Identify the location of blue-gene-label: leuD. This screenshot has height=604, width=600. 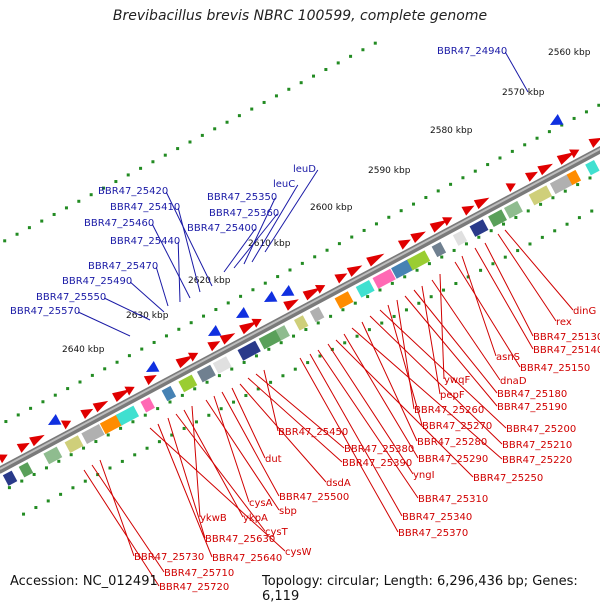
(304, 169).